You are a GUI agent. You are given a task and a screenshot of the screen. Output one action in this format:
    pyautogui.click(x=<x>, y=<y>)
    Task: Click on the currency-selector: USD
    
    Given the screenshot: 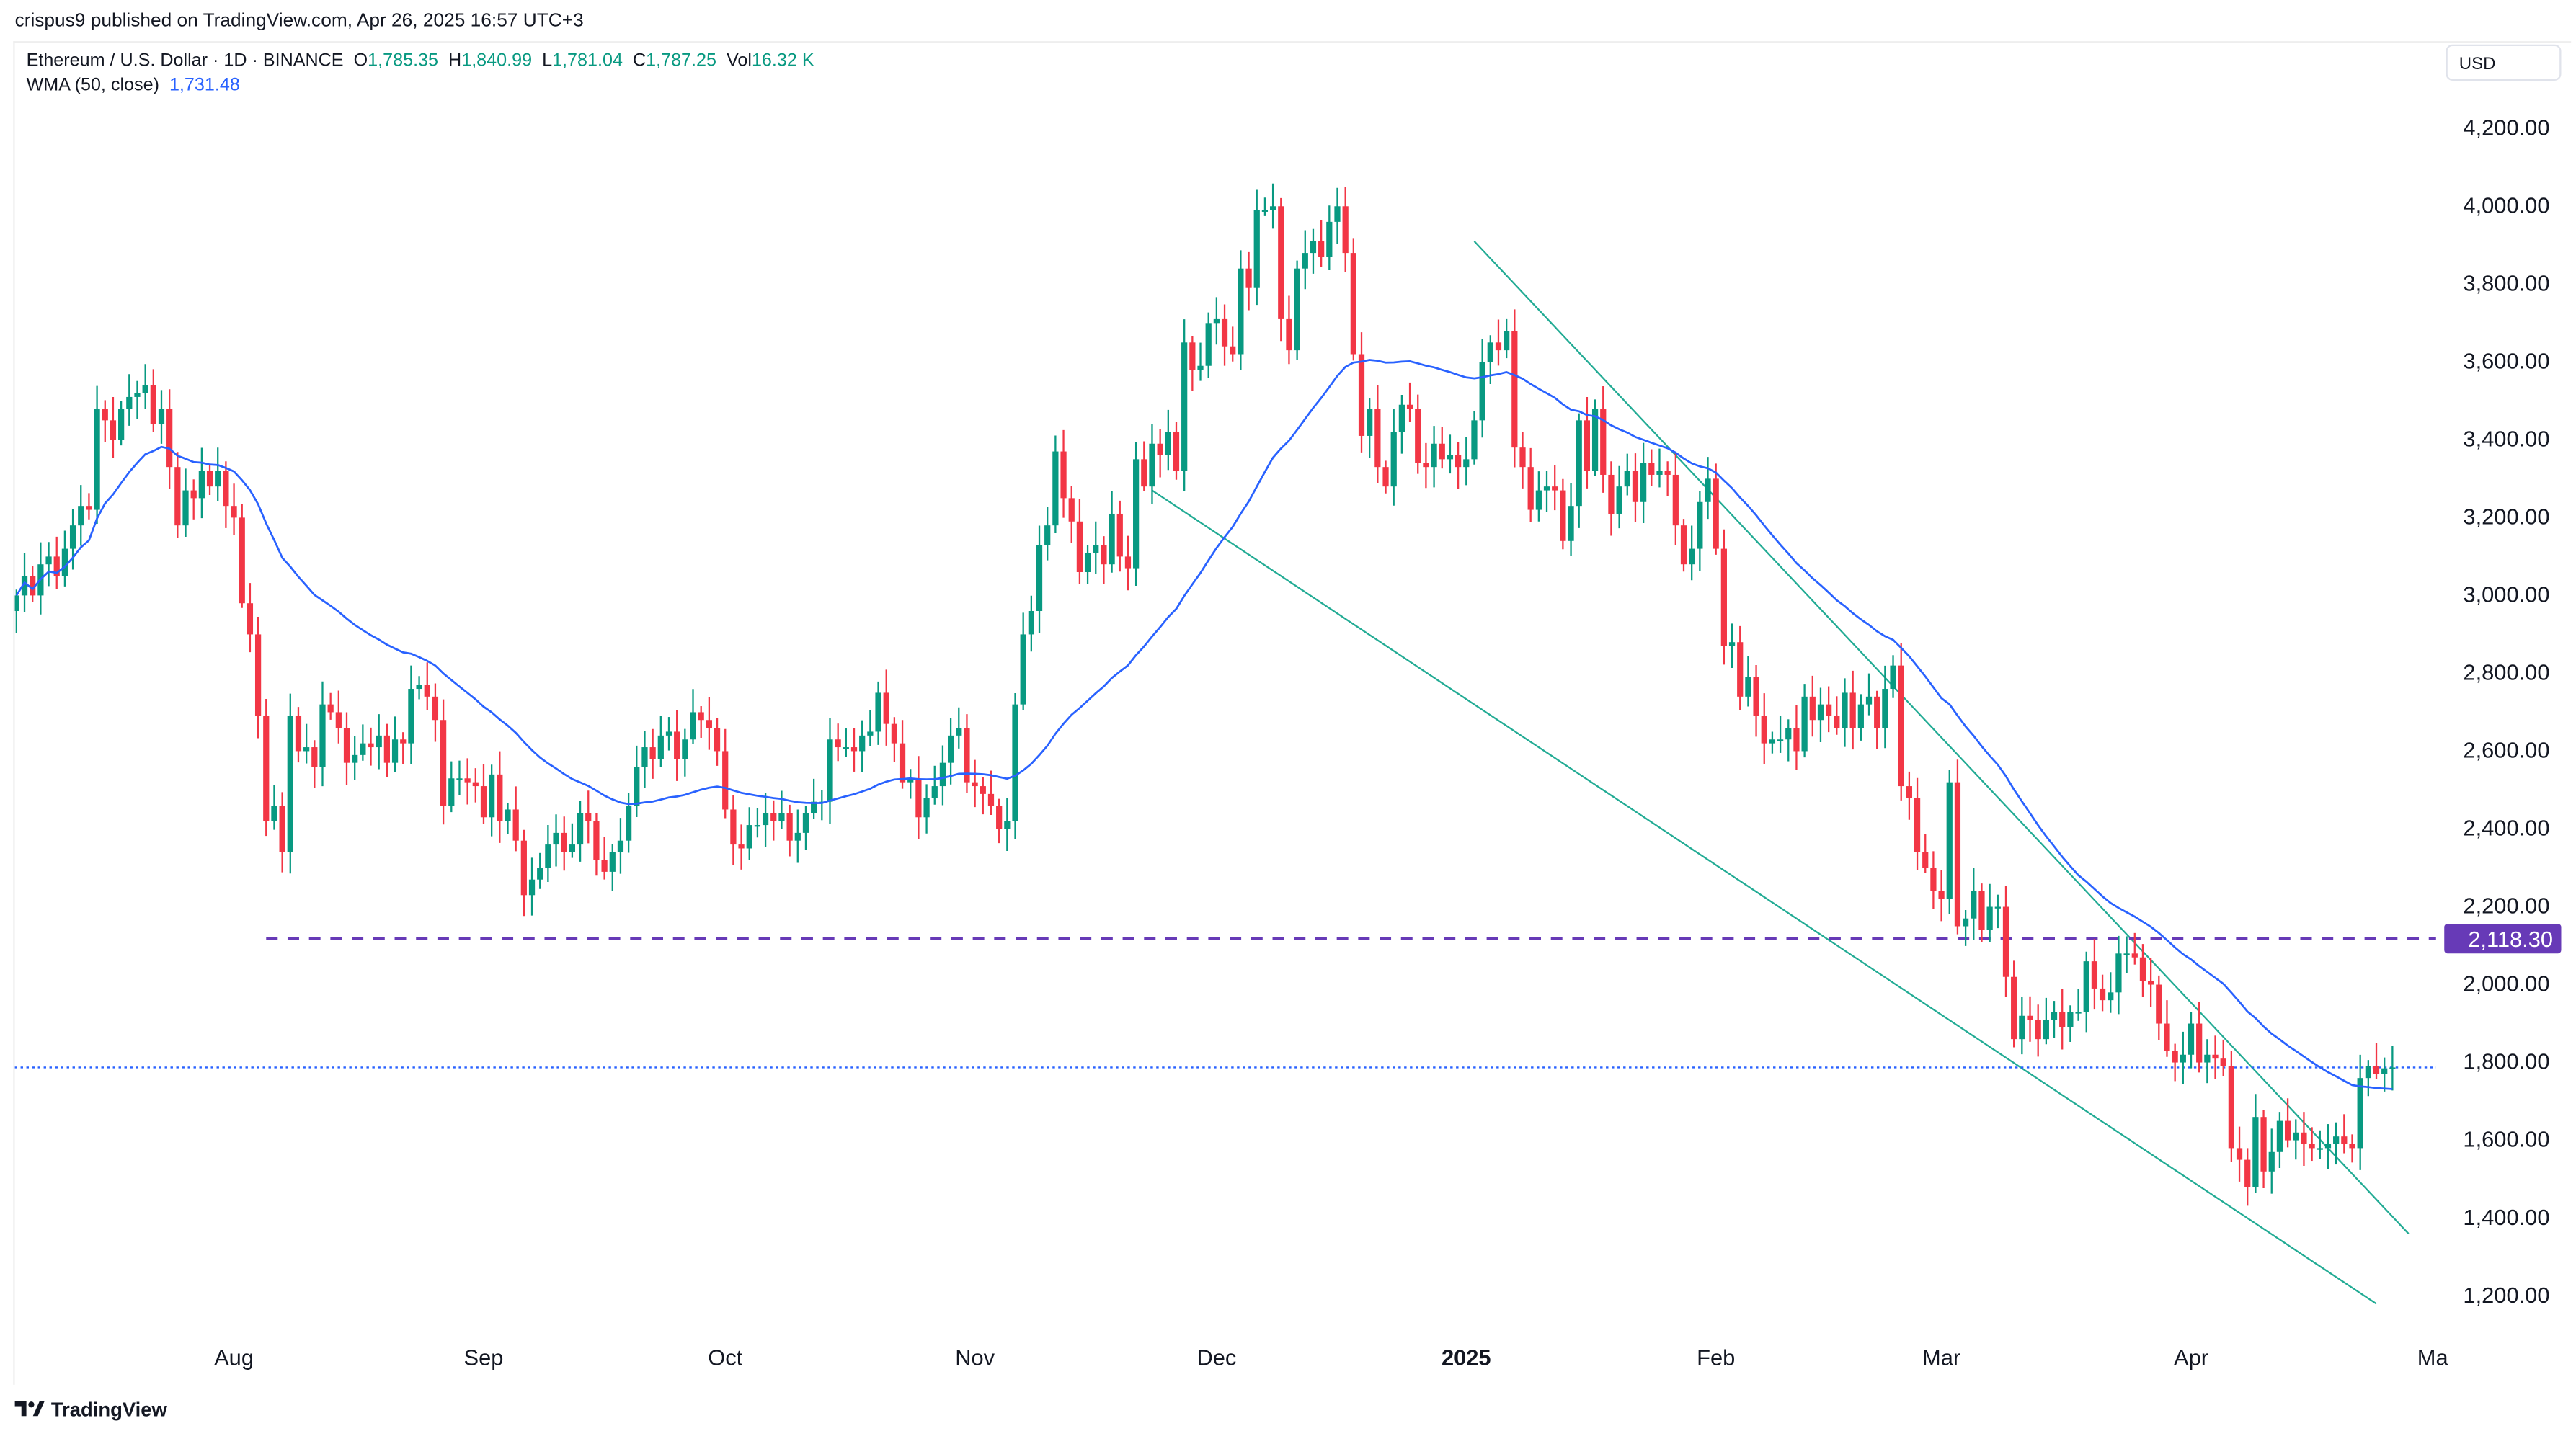 What is the action you would take?
    pyautogui.click(x=2504, y=62)
    